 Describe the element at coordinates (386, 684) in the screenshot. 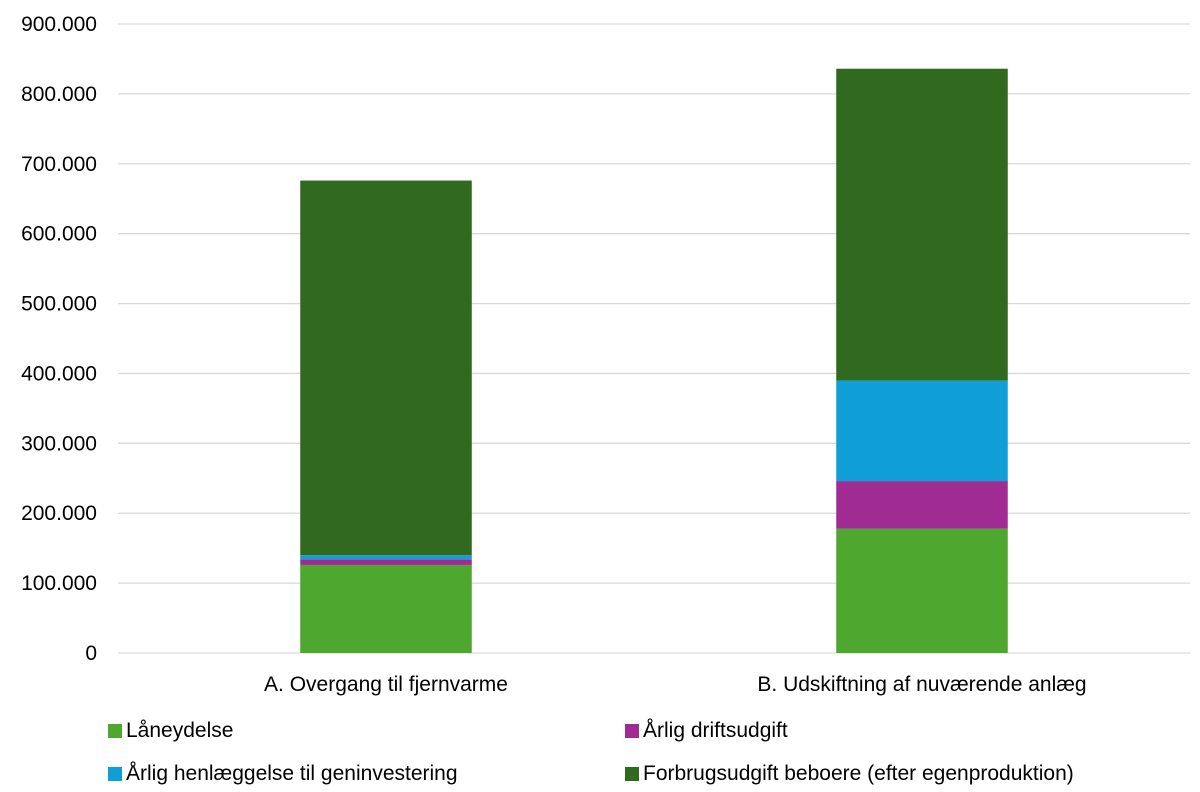

I see `x-category-label: A. Overgang til fjernvarme` at that location.